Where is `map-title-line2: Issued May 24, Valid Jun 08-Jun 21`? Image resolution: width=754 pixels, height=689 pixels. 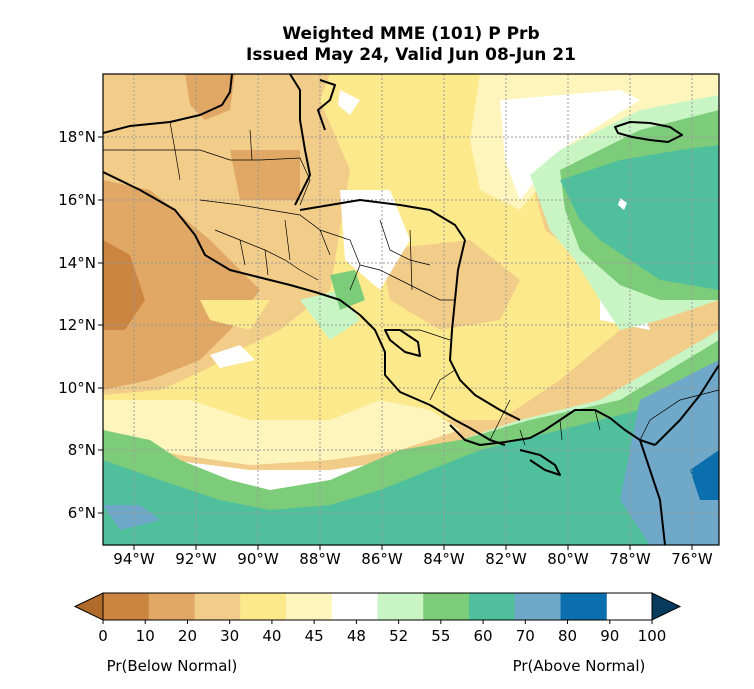
map-title-line2: Issued May 24, Valid Jun 08-Jun 21 is located at coordinates (411, 55).